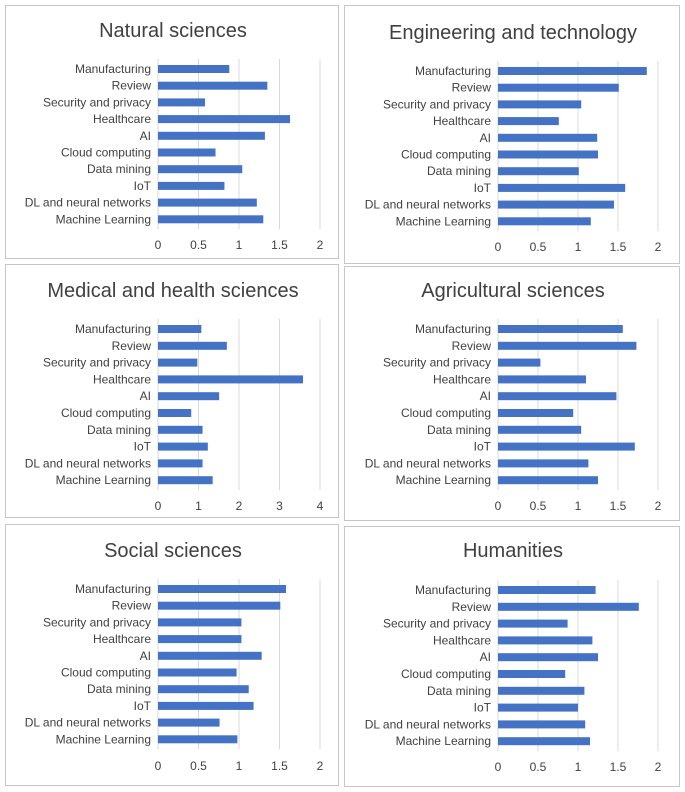  What do you see at coordinates (320, 506) in the screenshot?
I see `x-tick-label: 4` at bounding box center [320, 506].